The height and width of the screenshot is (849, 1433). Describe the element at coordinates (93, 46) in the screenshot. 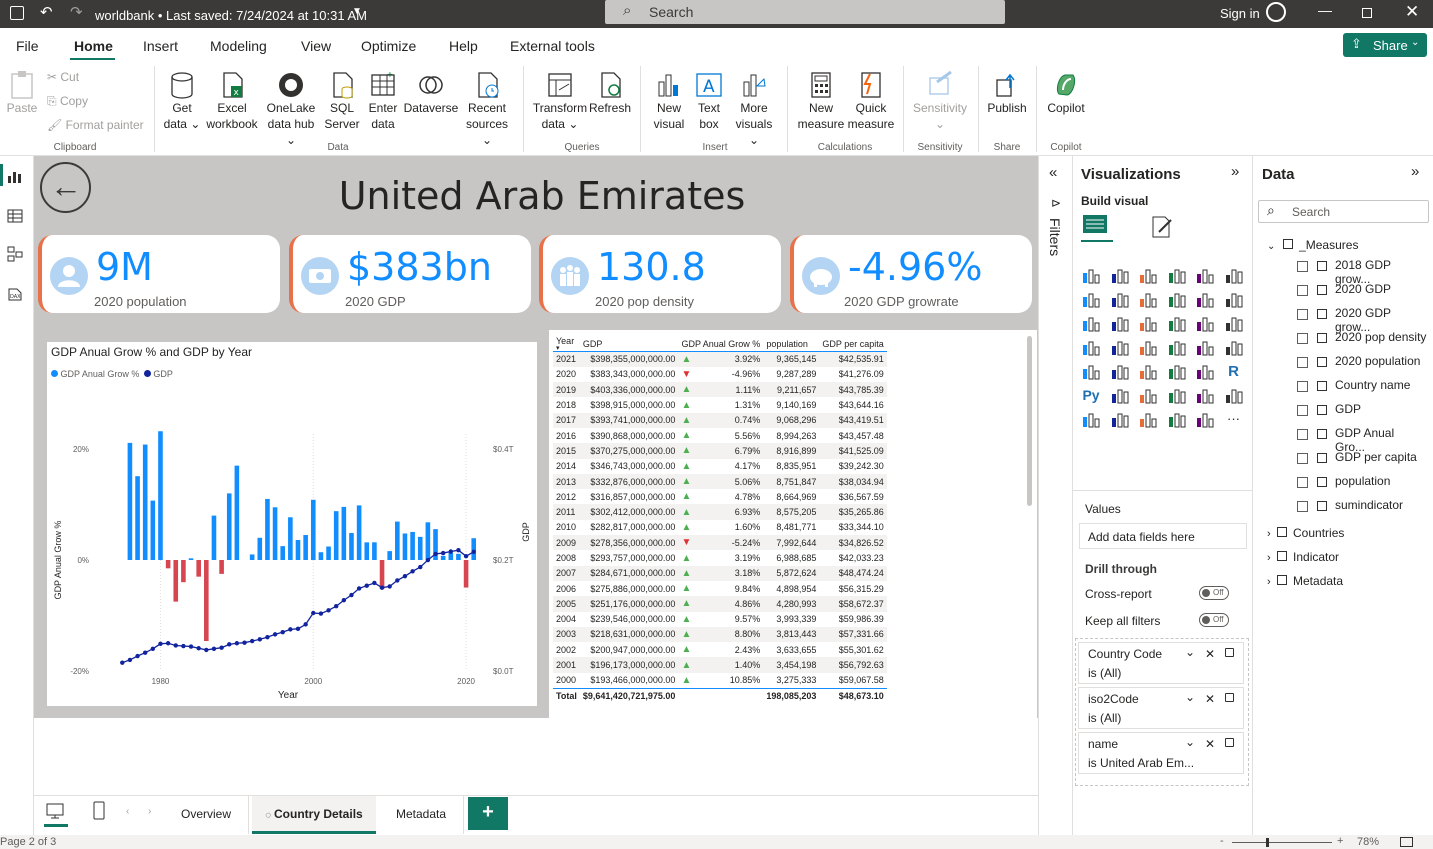

I see `menu-home: Home` at that location.